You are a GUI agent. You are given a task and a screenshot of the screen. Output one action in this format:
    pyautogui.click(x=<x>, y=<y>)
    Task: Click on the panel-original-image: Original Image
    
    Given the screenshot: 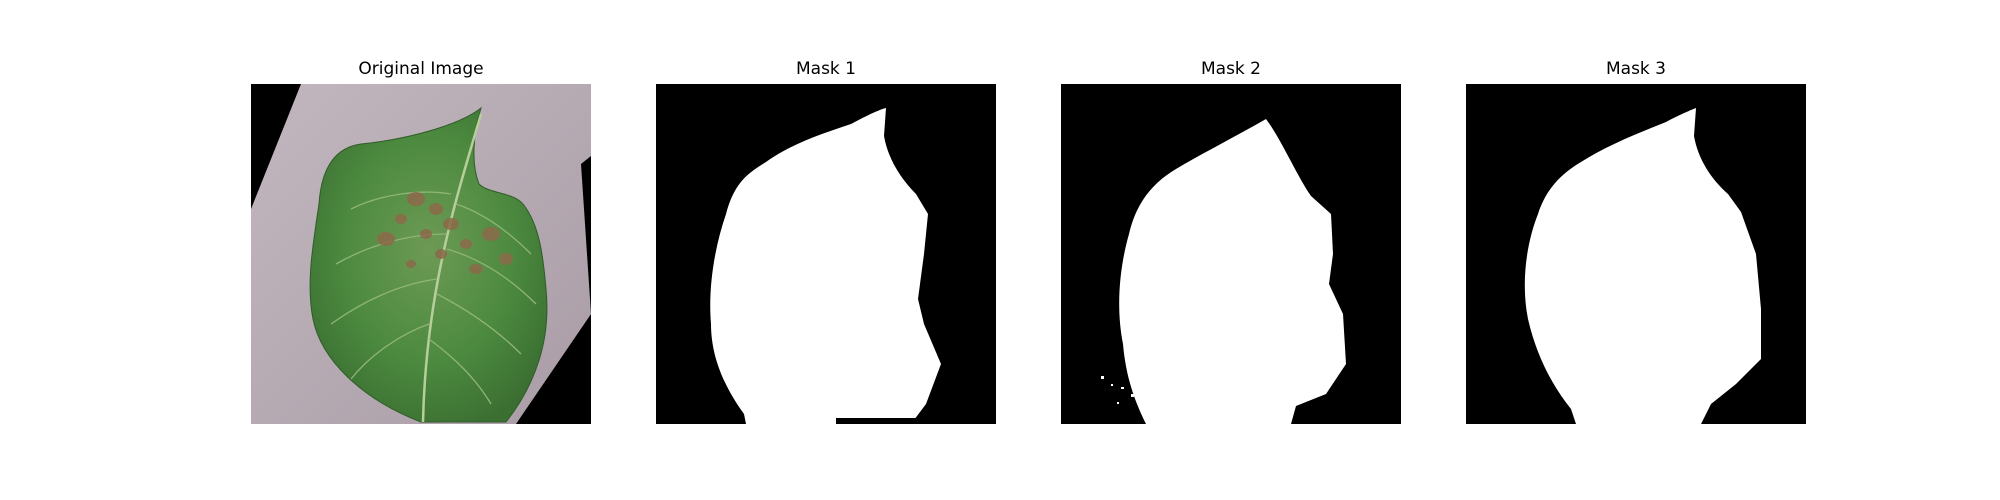 What is the action you would take?
    pyautogui.click(x=421, y=240)
    